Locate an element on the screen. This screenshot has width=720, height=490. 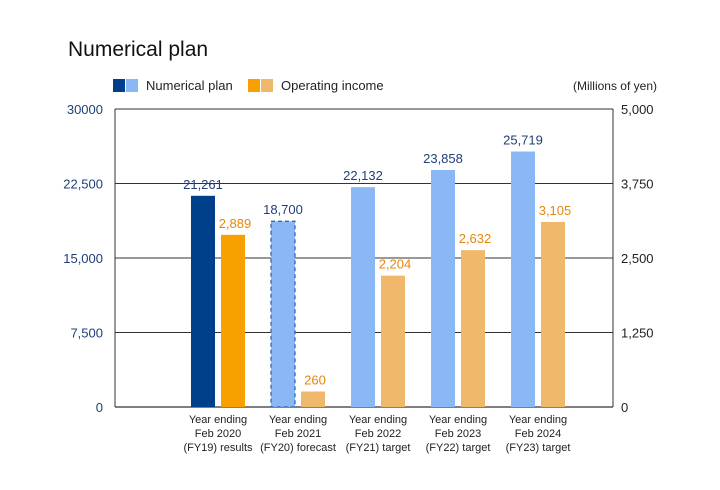
left-axis-ticks: 0 7,500 15,000 22,500 30000 is located at coordinates (83, 258).